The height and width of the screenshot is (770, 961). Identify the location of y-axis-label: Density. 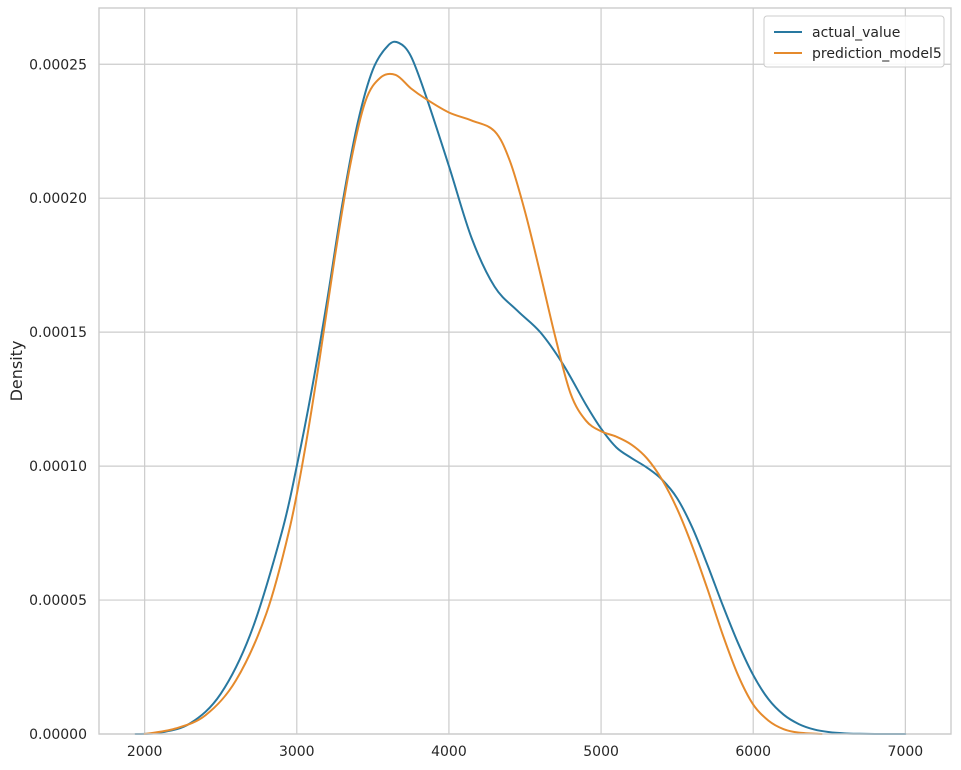
(16, 371).